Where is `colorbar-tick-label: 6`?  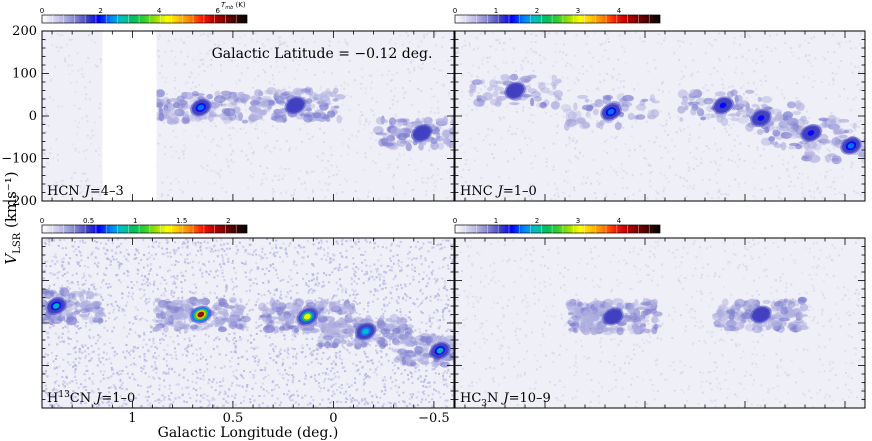
colorbar-tick-label: 6 is located at coordinates (217, 11).